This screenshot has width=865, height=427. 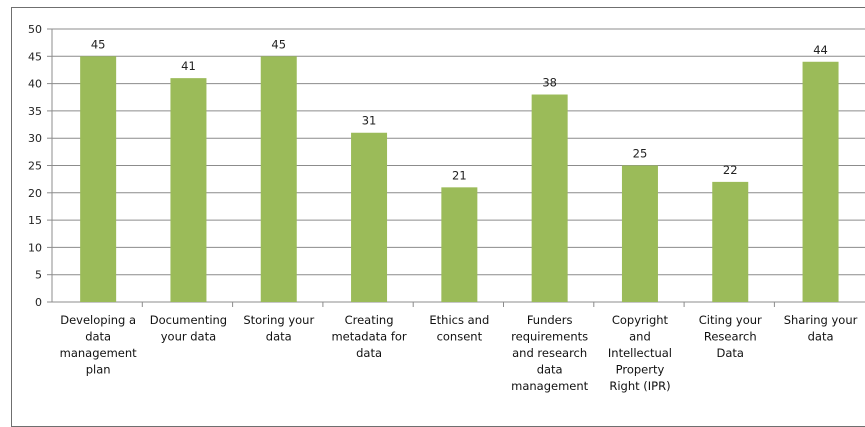 What do you see at coordinates (38, 275) in the screenshot?
I see `y-tick-label: 5` at bounding box center [38, 275].